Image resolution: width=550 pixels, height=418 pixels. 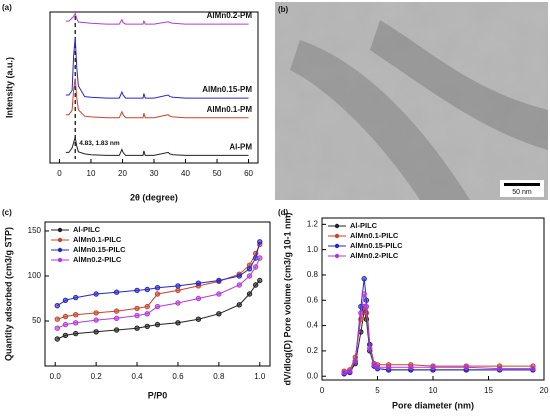 What do you see at coordinates (260, 376) in the screenshot?
I see `x-tick-label: 1.0` at bounding box center [260, 376].